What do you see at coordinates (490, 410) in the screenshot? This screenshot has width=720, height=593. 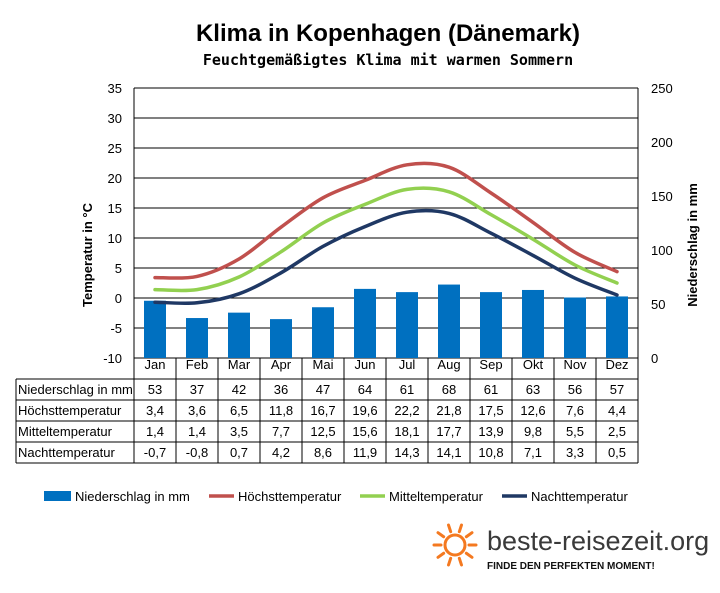 I see `table-cell: 17,5` at bounding box center [490, 410].